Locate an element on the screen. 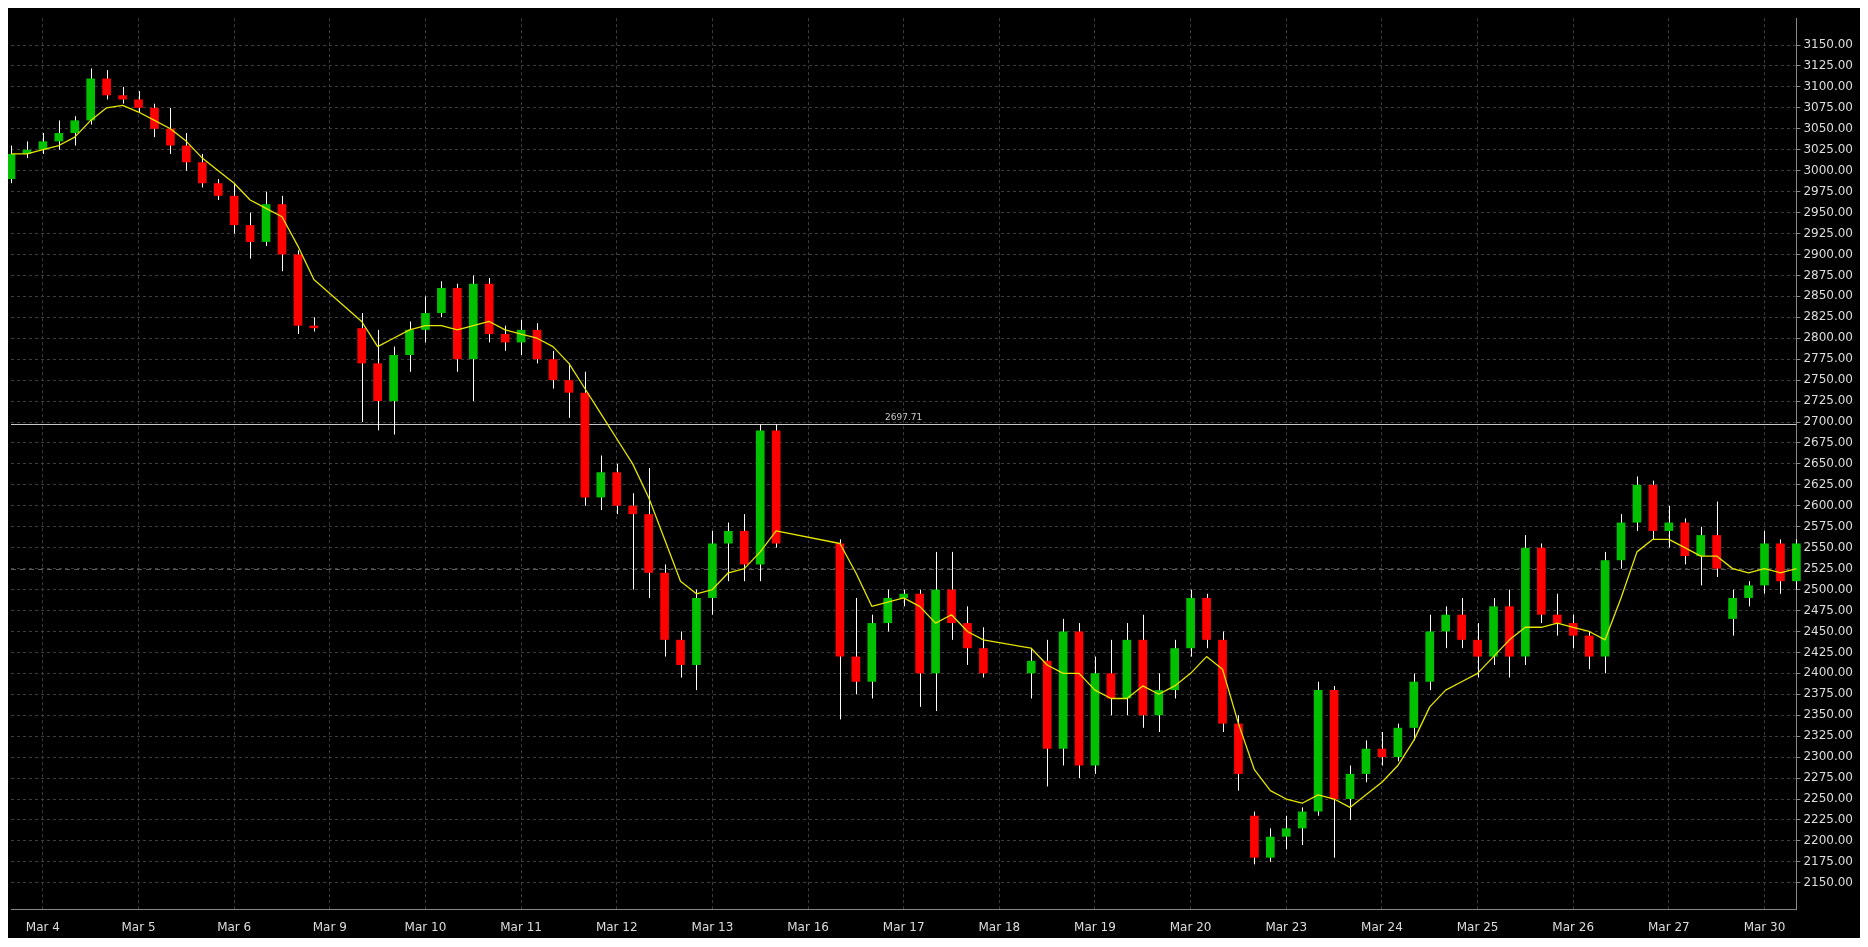  y-tick-label: 2475.00 is located at coordinates (1828, 609).